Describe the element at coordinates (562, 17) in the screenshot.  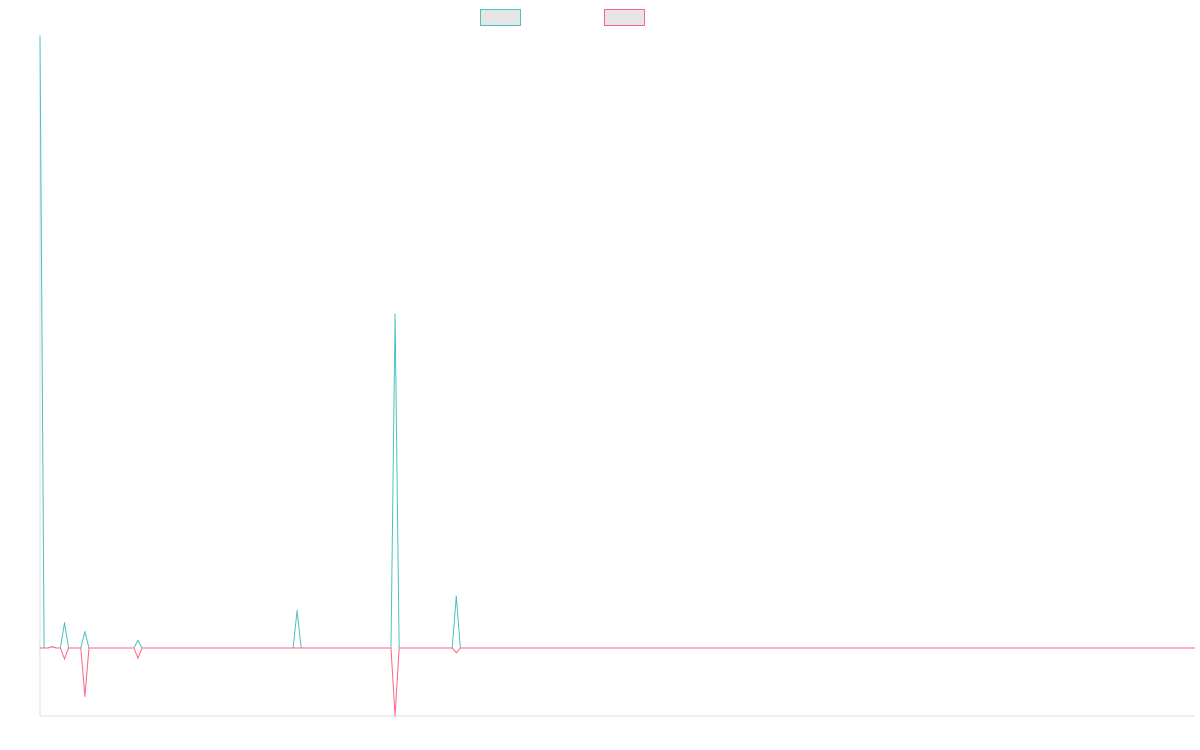
I see `legend` at that location.